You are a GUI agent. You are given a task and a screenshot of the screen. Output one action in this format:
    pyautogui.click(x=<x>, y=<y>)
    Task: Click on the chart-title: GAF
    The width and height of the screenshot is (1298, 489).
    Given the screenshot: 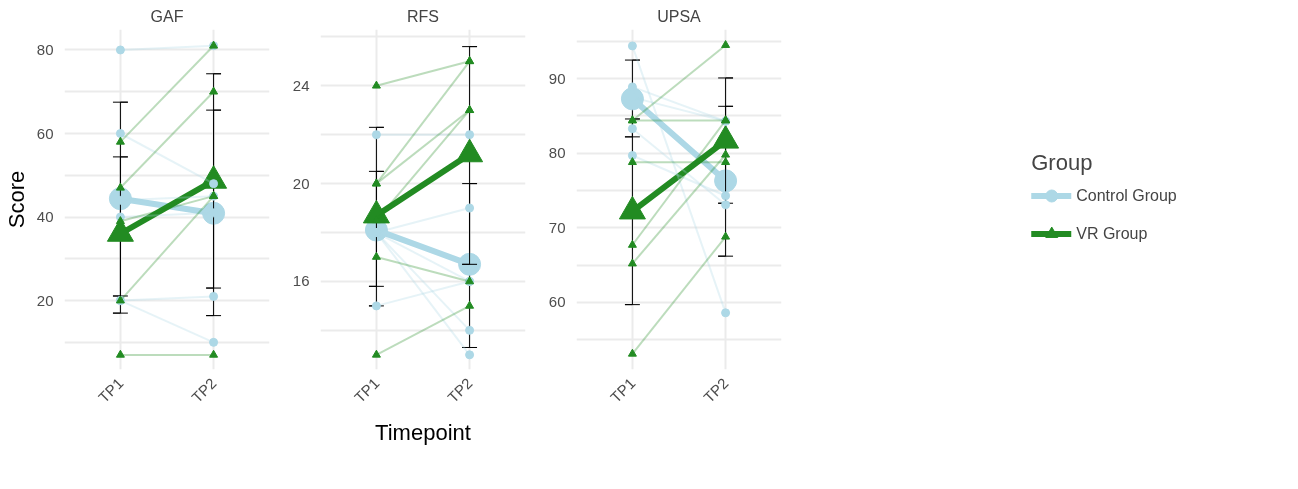 What is the action you would take?
    pyautogui.click(x=167, y=16)
    